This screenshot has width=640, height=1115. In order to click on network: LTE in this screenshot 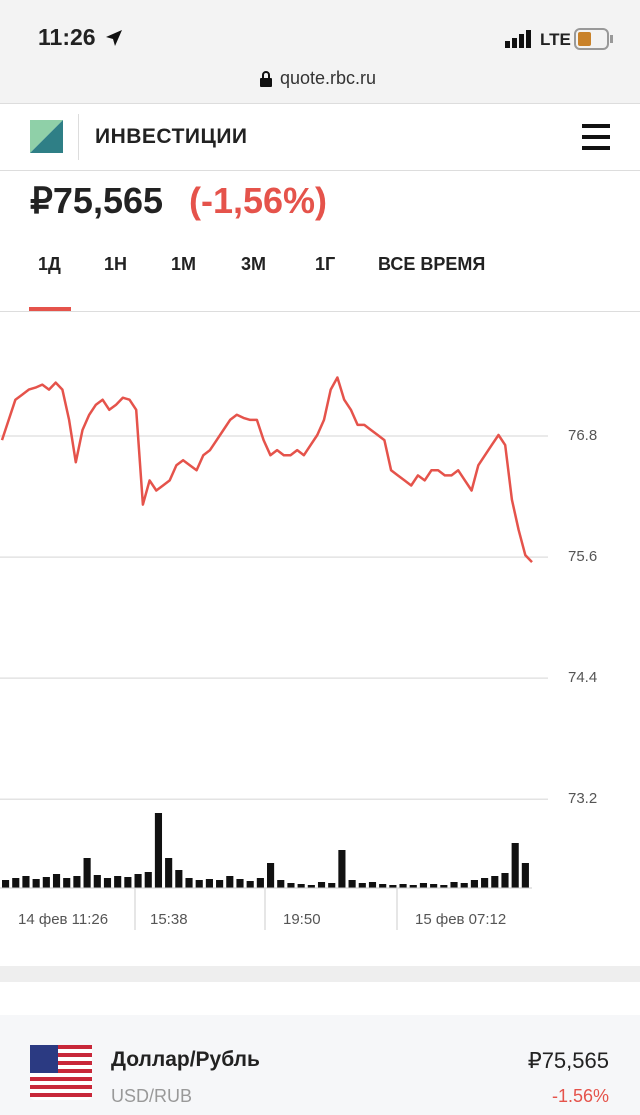, I will do `click(555, 39)`.